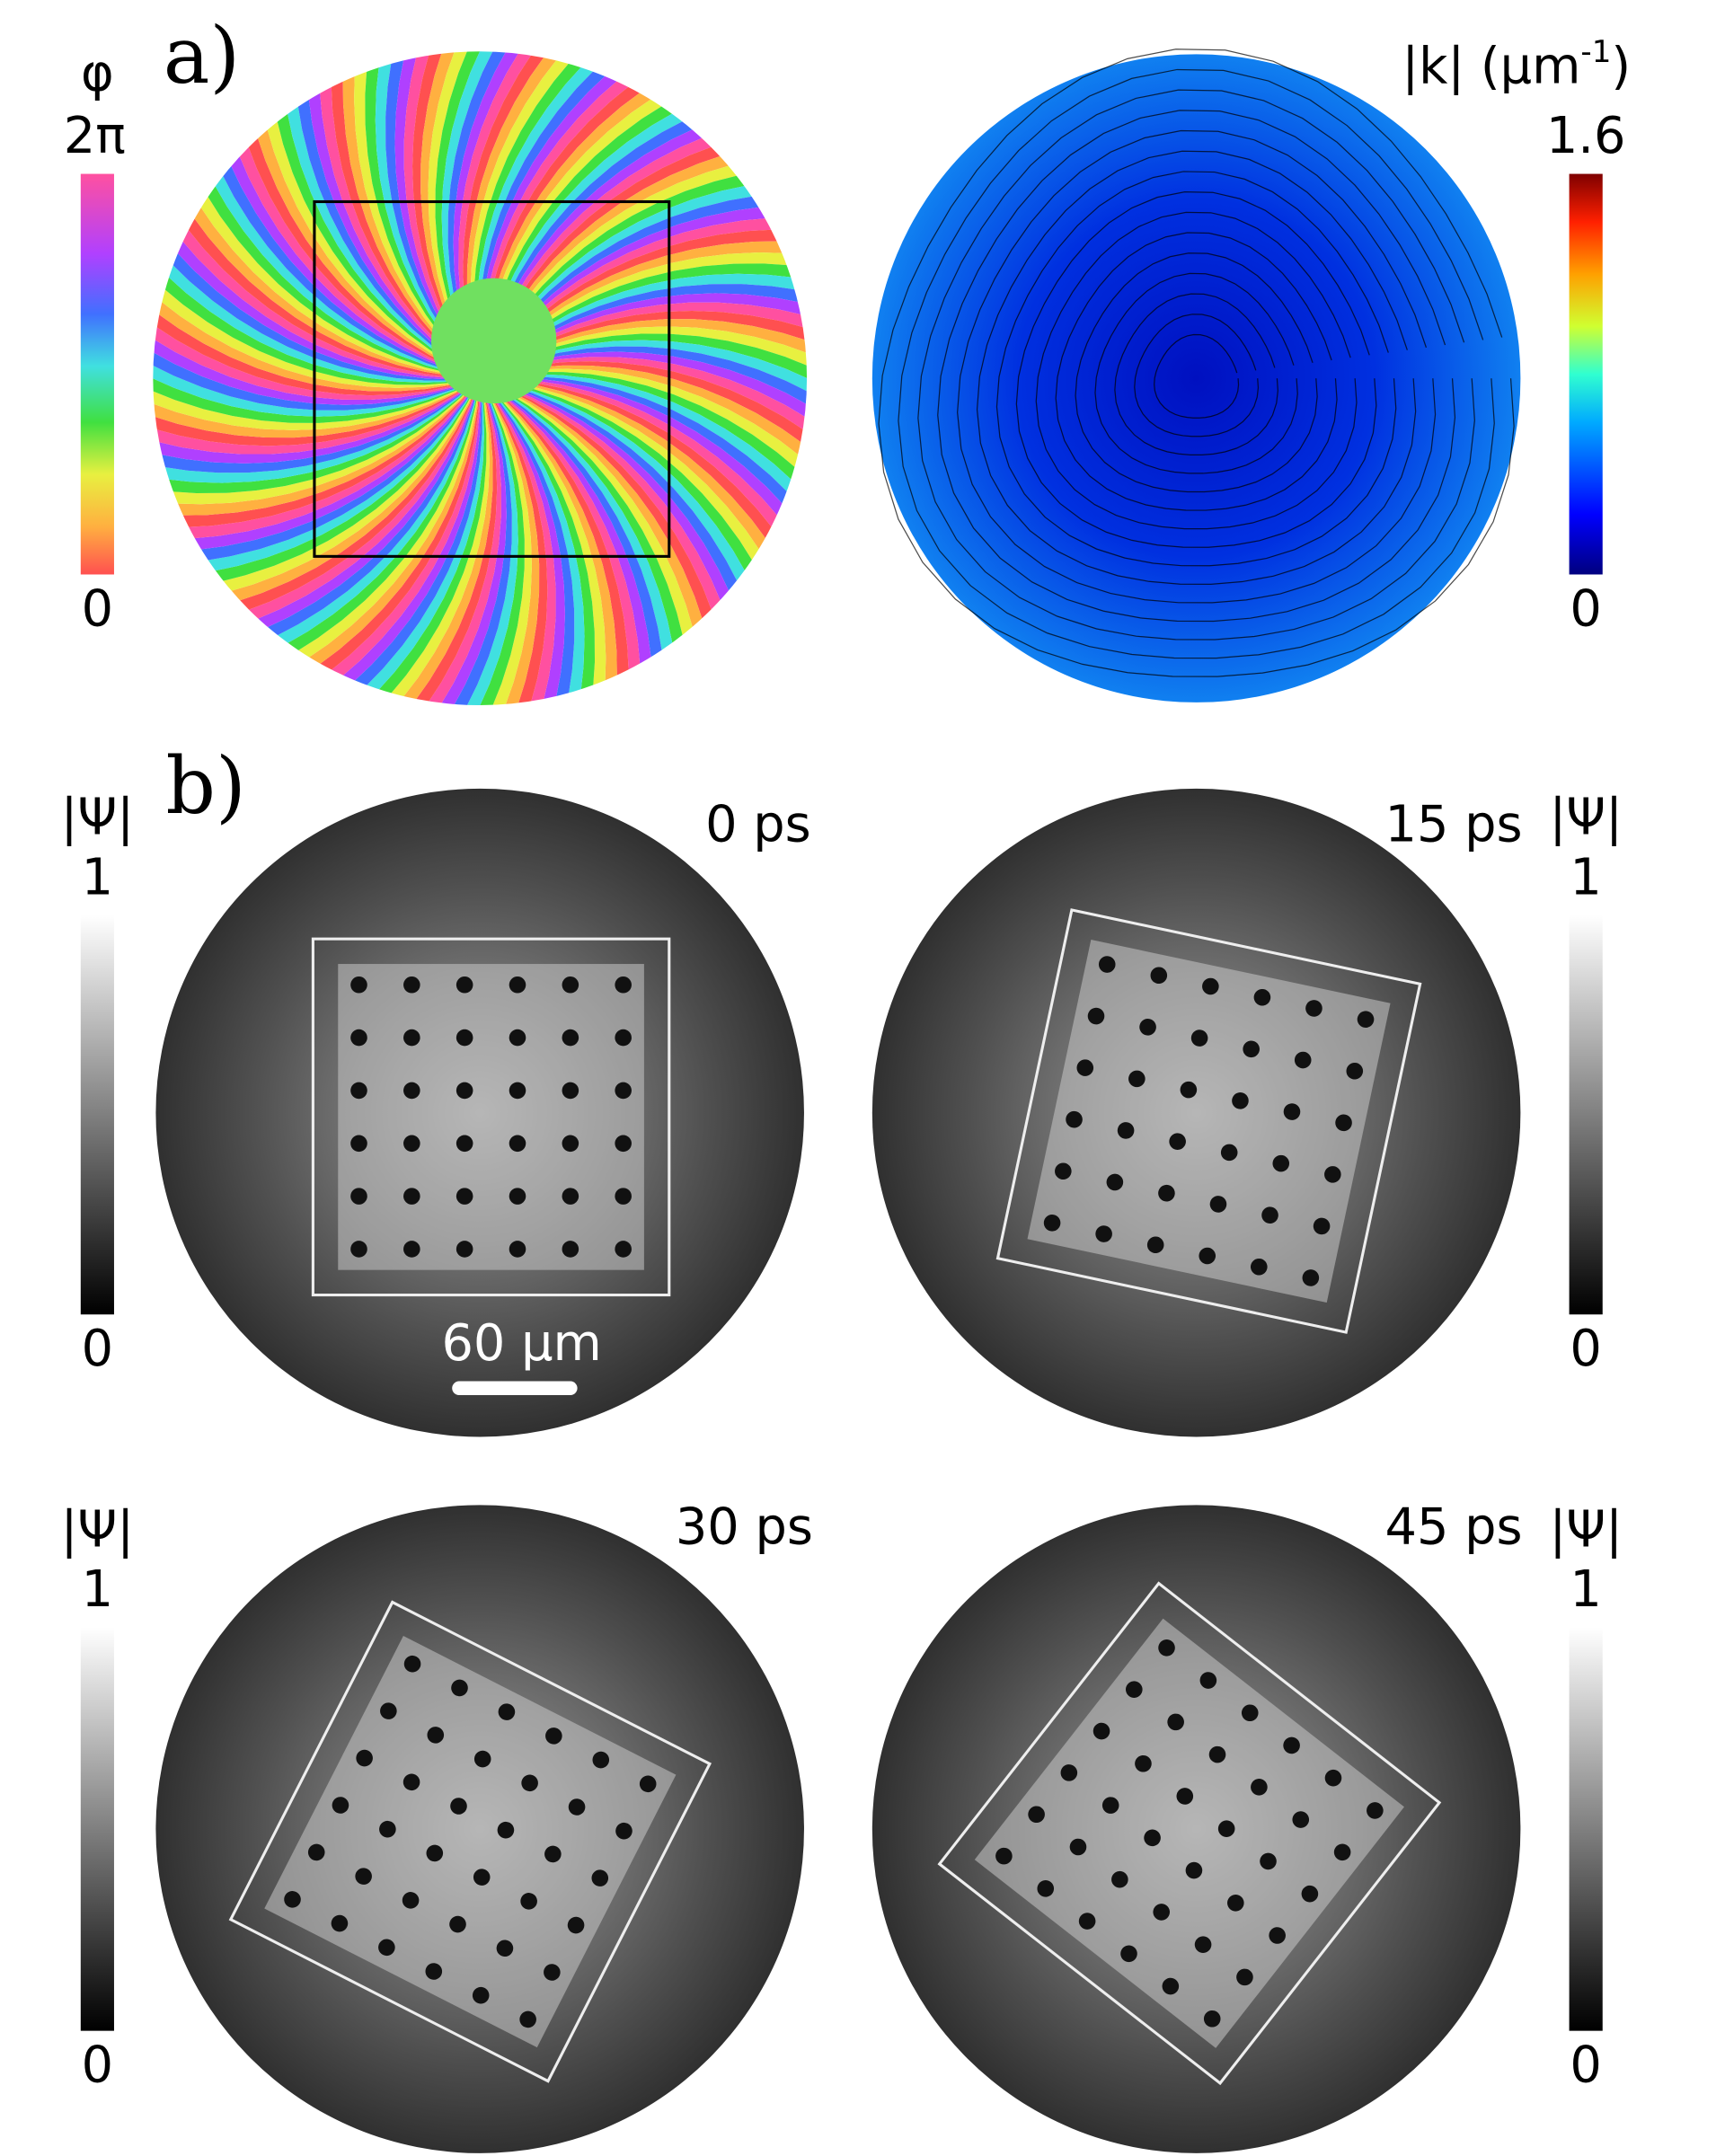 The image size is (1725, 2156). Describe the element at coordinates (1621, 67) in the screenshot. I see `symbol-tail: )` at that location.